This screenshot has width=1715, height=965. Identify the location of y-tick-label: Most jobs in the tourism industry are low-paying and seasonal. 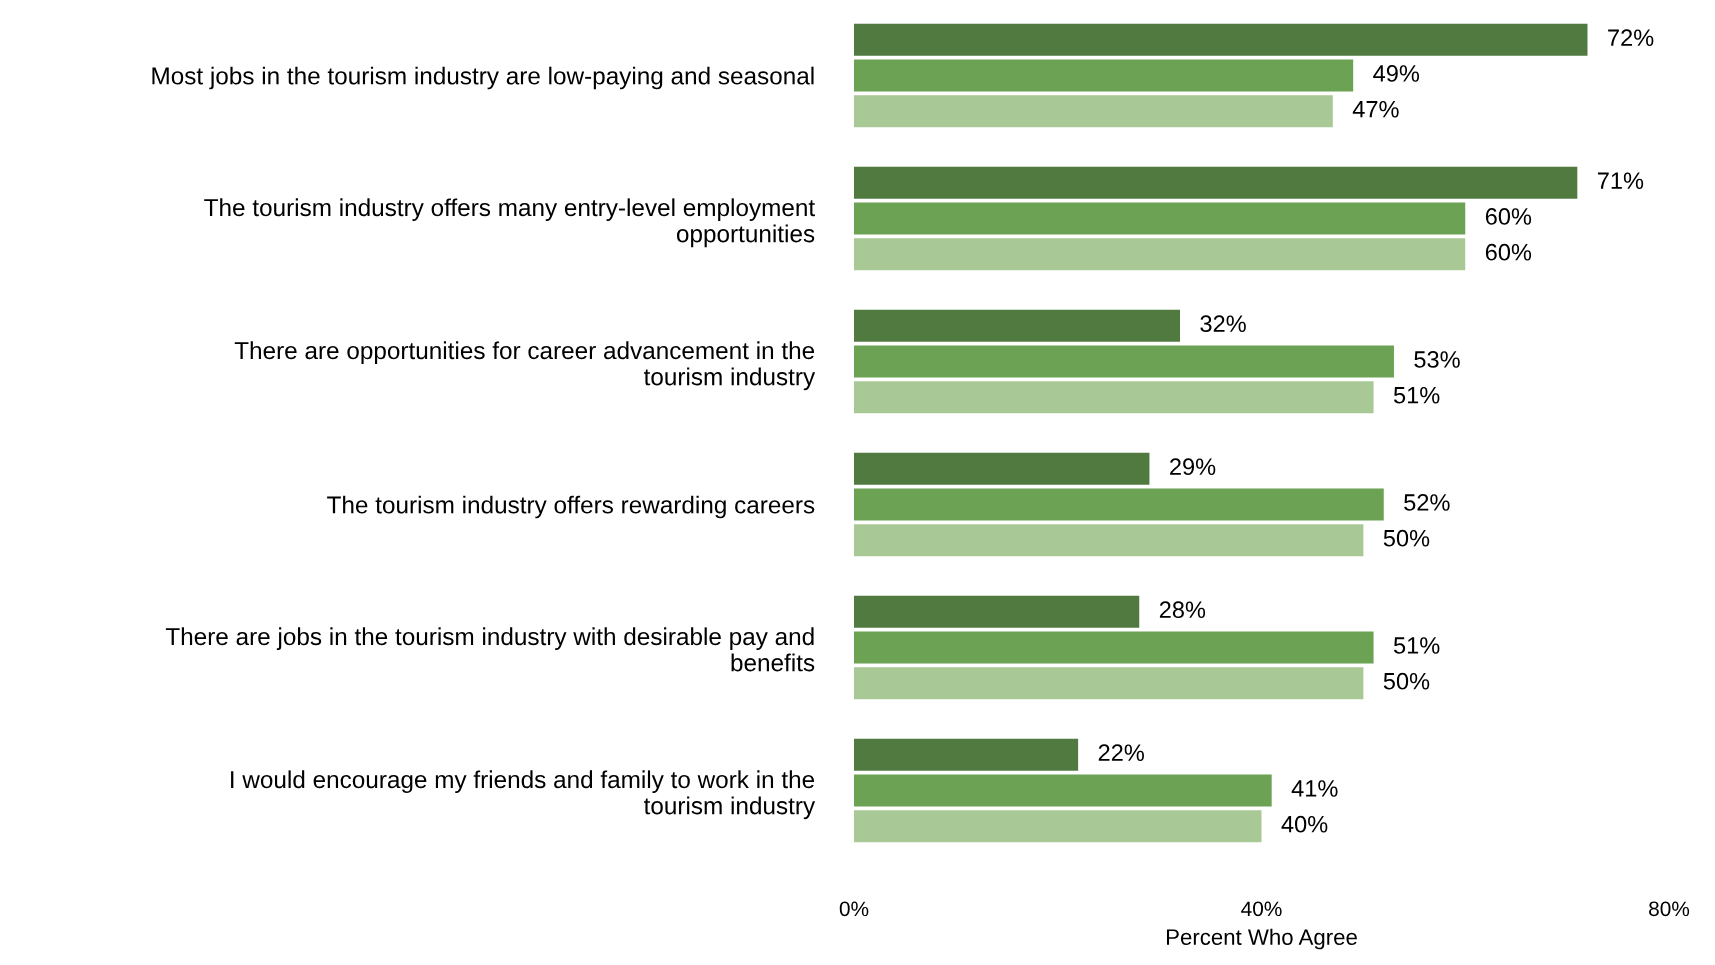
(483, 78).